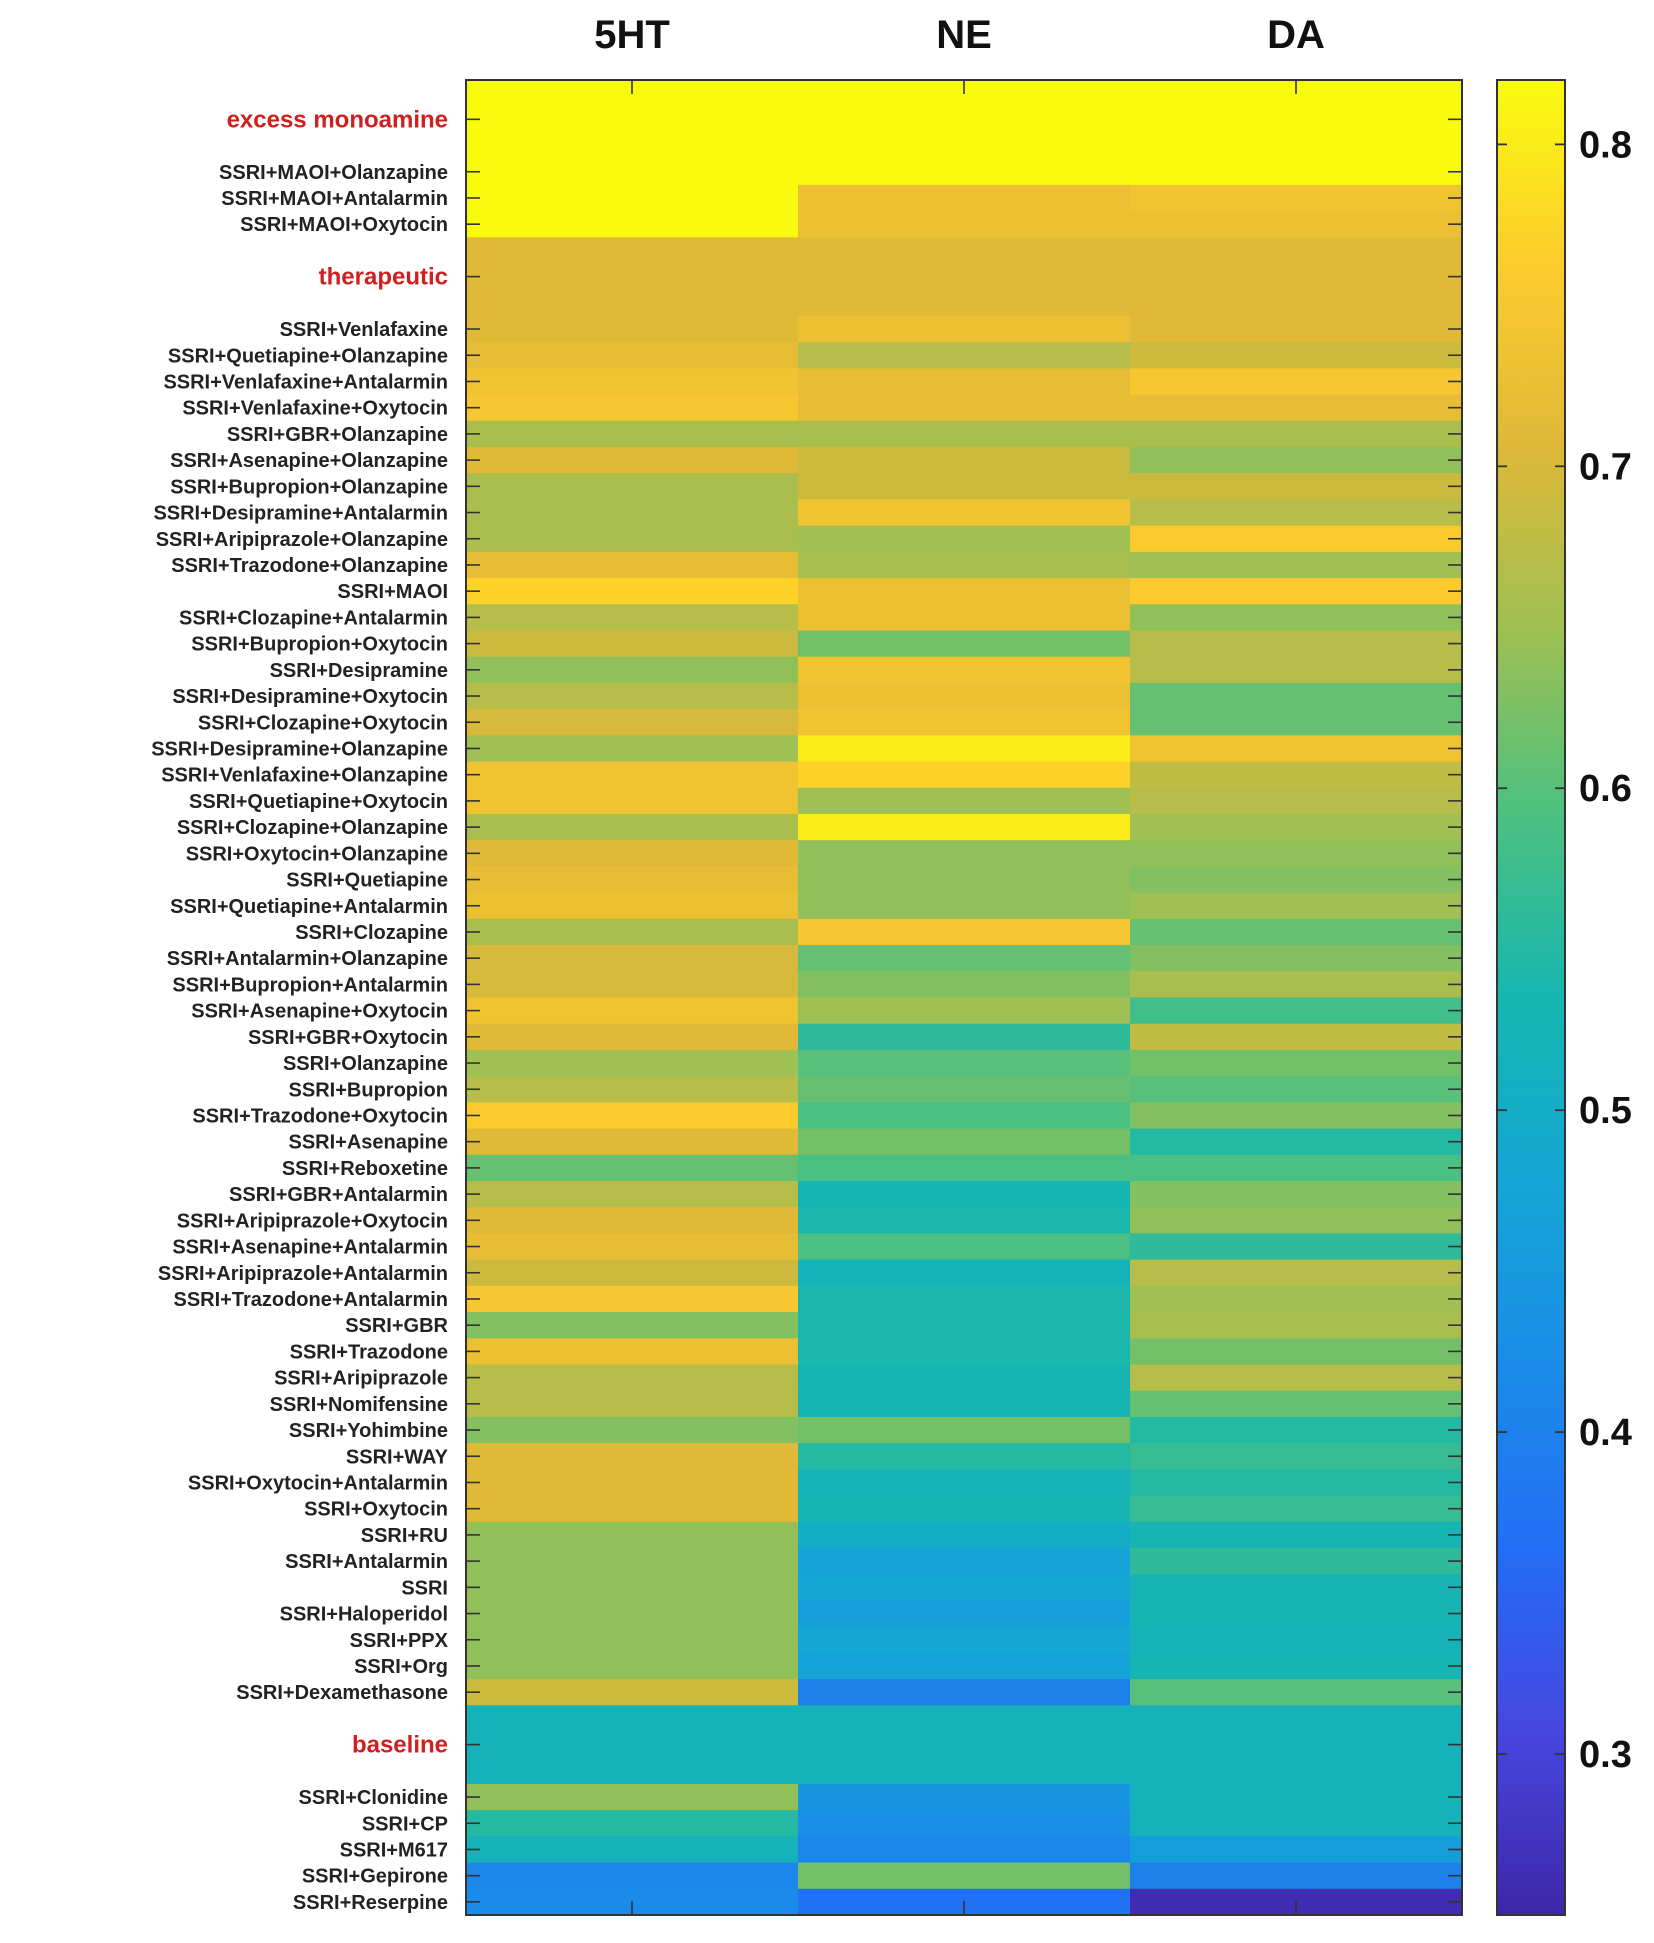 The width and height of the screenshot is (1654, 1943). I want to click on cell-ssri-cp-5ht, so click(632, 1823).